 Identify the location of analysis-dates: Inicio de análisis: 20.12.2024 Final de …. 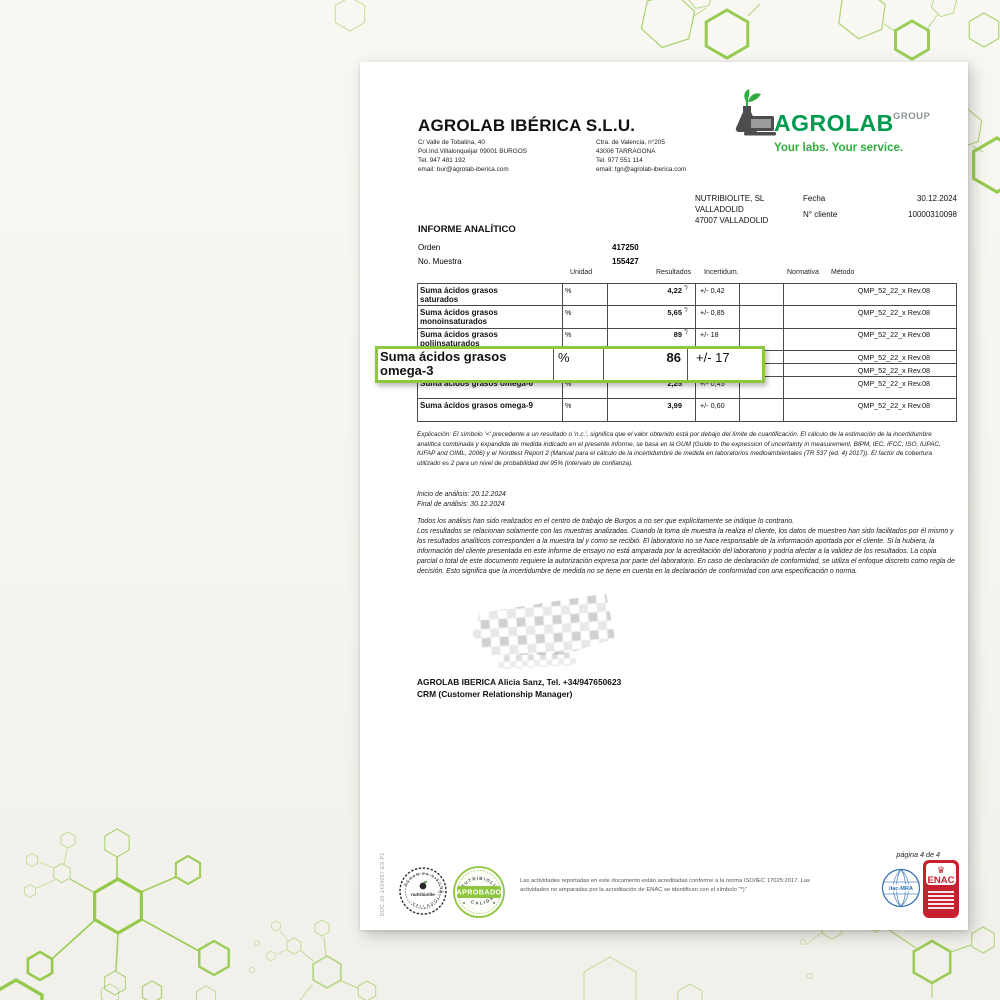
(687, 500).